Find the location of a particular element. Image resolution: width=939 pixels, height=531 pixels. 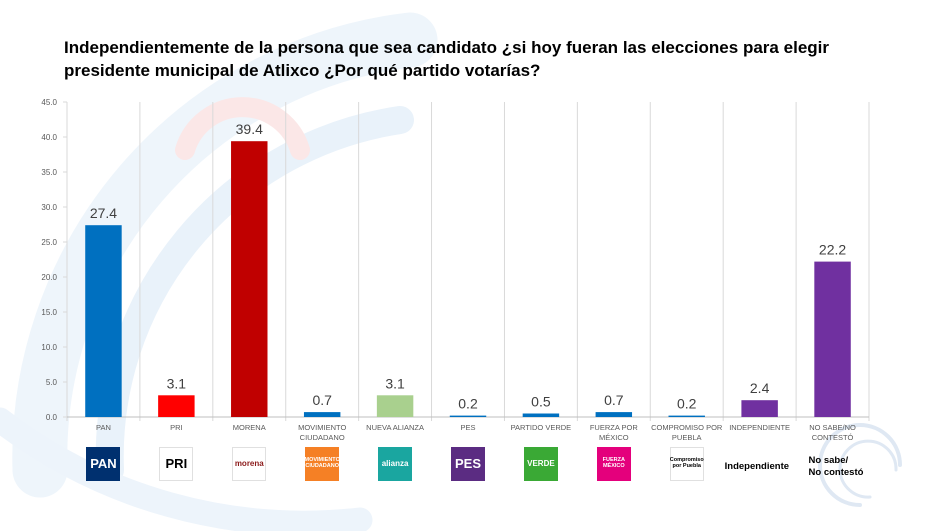

y-tick-label: 35.0 is located at coordinates (49, 172).